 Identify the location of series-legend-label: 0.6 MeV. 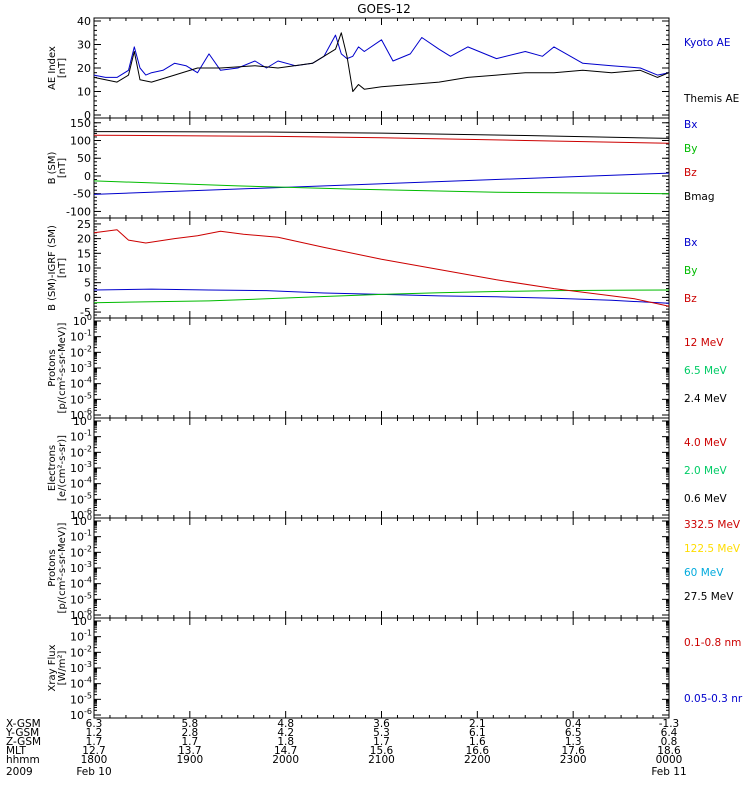
(706, 499).